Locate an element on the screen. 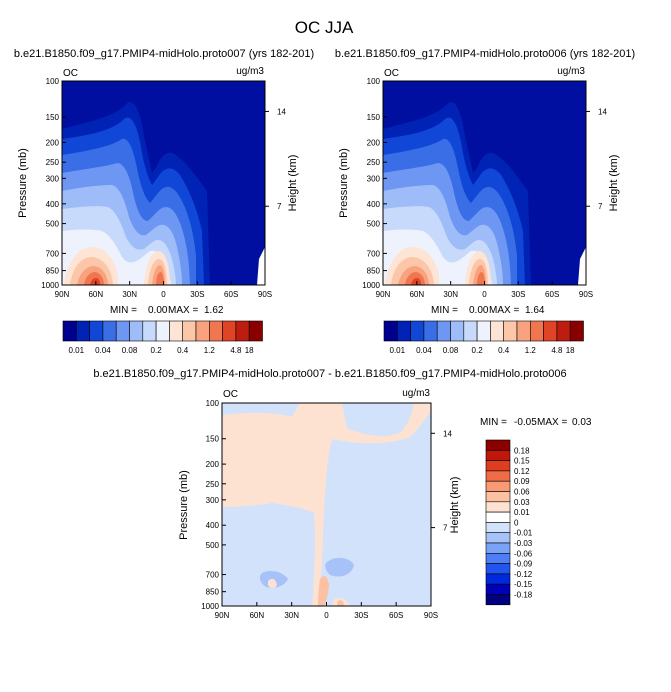 This screenshot has width=671, height=692. colorbar-label: 4.8 is located at coordinates (236, 350).